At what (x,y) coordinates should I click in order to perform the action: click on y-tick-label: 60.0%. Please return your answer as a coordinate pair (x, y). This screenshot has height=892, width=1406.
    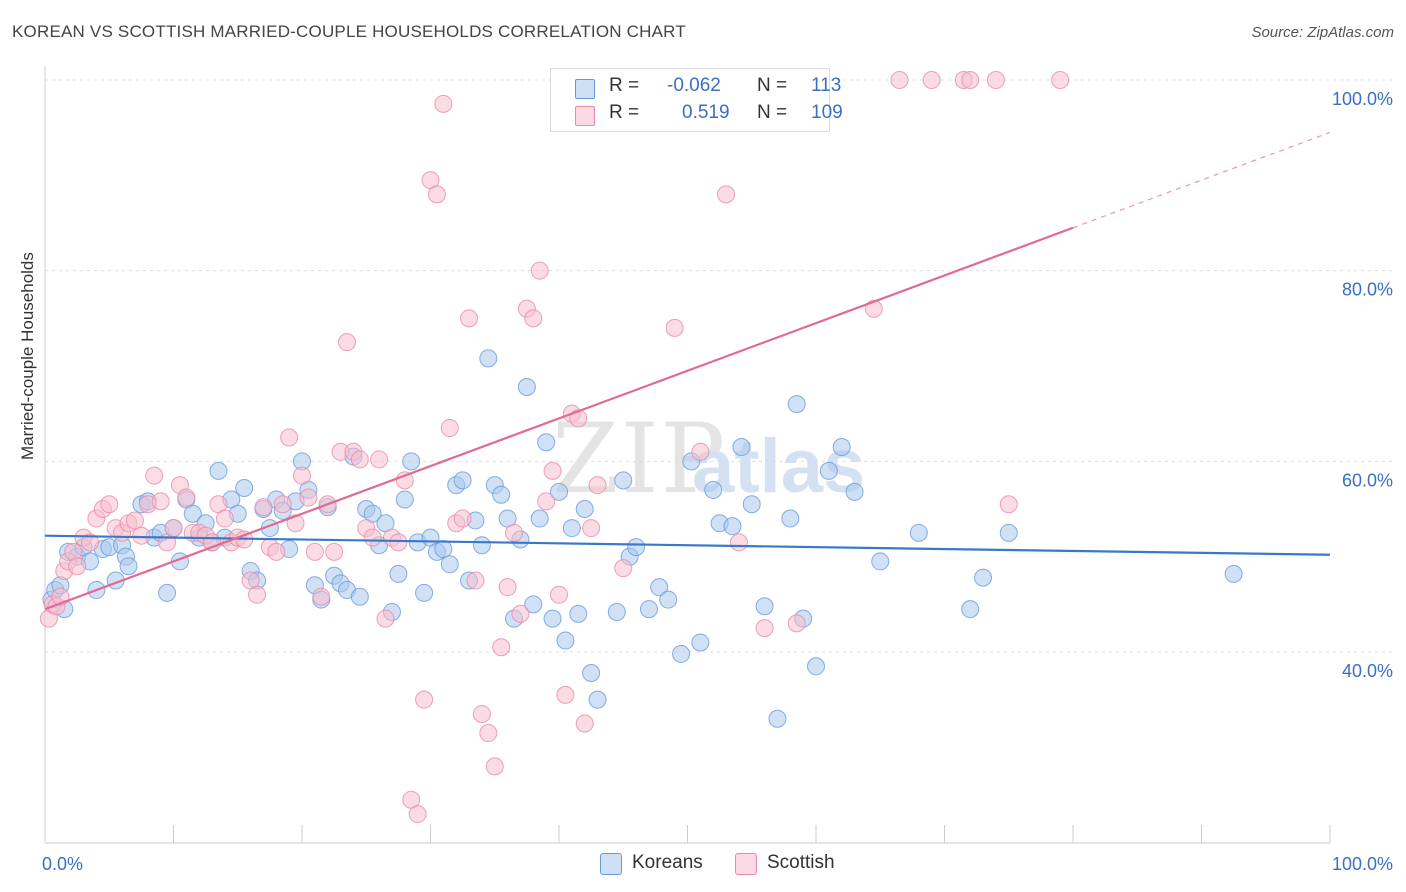
    Looking at the image, I should click on (1367, 480).